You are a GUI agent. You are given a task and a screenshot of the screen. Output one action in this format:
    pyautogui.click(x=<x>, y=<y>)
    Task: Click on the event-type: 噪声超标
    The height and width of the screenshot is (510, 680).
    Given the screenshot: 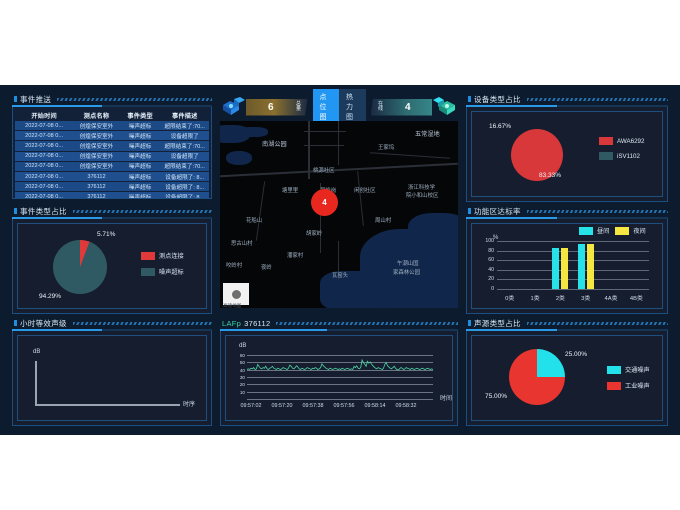 What is the action you would take?
    pyautogui.click(x=140, y=136)
    